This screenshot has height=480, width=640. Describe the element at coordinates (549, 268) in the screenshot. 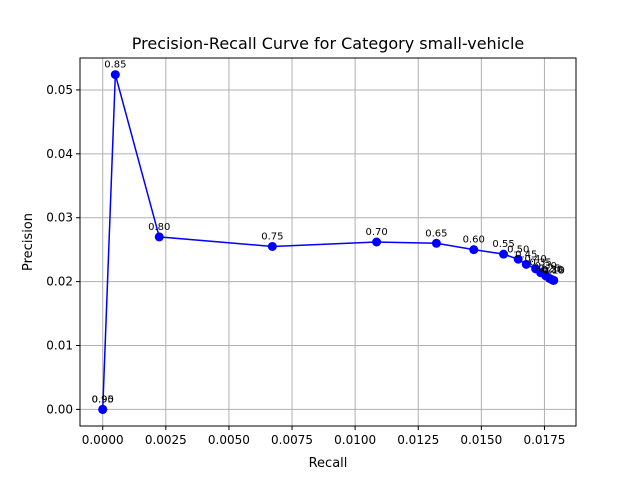

I see `data-point-label: 0.25` at that location.